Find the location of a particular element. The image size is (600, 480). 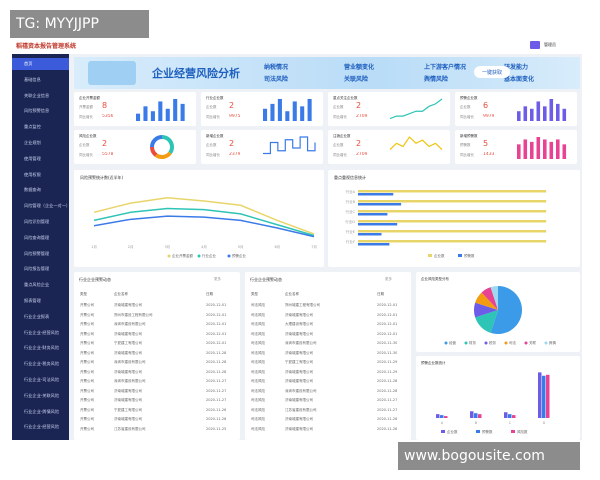

table-title: 行业企业预警动态 is located at coordinates (266, 279).